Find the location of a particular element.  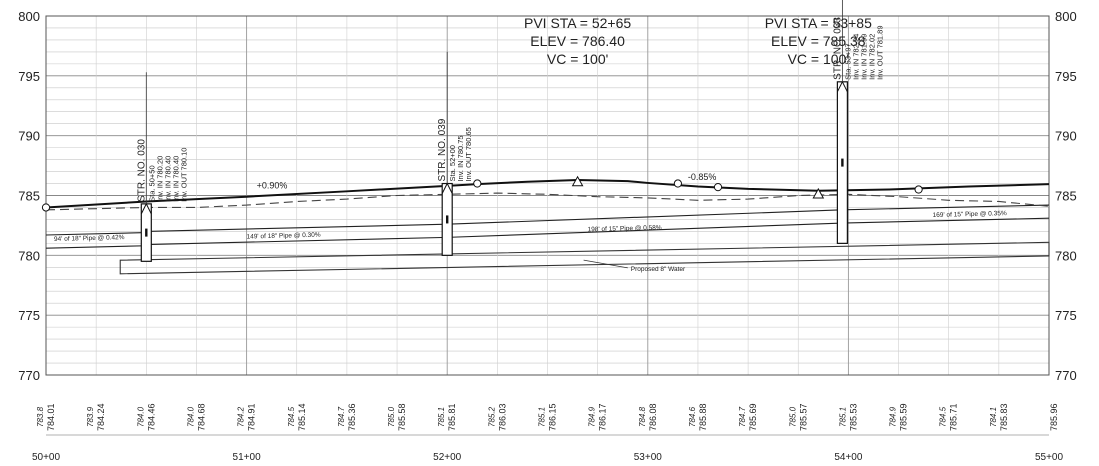

pipe-label: 94' of 18" Pipe @ 0.42% is located at coordinates (89, 238).